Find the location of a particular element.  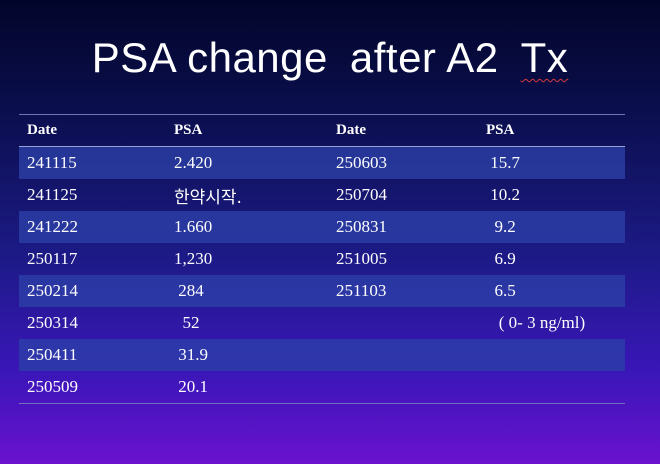

date-cell: 250831 is located at coordinates (403, 227).